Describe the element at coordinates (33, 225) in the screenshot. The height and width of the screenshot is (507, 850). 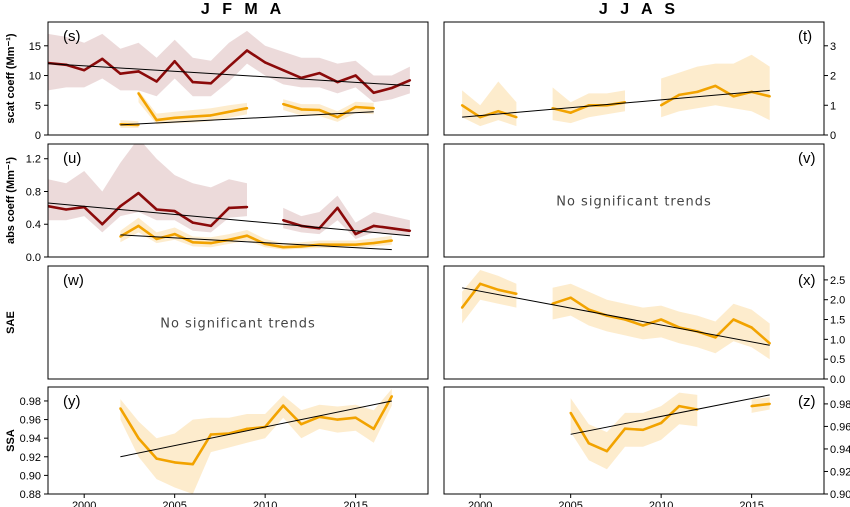
I see `y-tick-label: 0.4` at that location.